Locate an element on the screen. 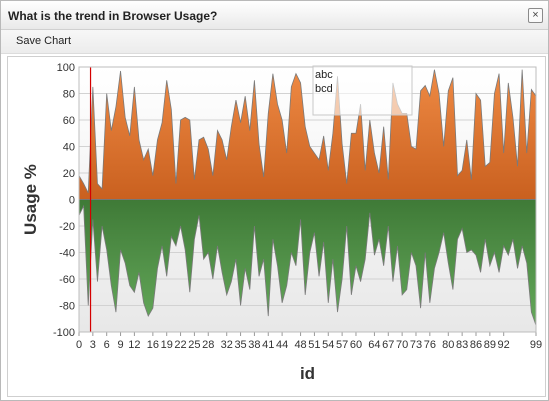 The height and width of the screenshot is (401, 549). y-tick-label: -20 is located at coordinates (67, 227).